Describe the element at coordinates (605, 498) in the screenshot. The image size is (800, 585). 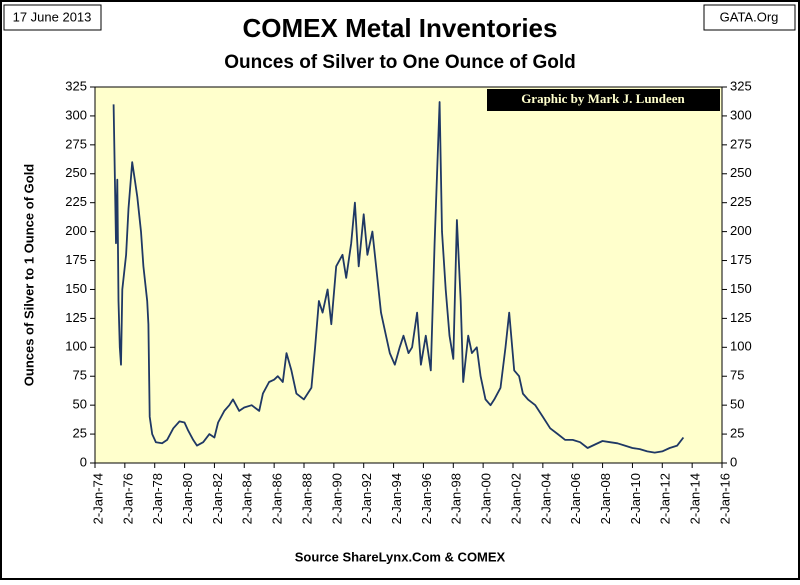
I see `x-tick-label: 2-Jan-08` at that location.